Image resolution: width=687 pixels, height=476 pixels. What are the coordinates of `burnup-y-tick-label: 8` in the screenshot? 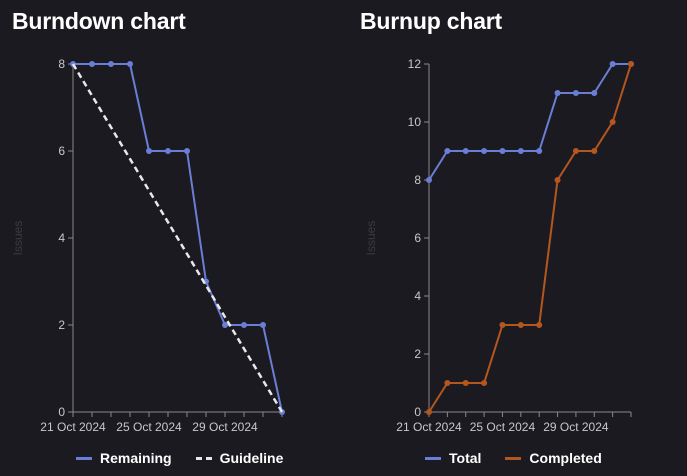 It's located at (417, 180).